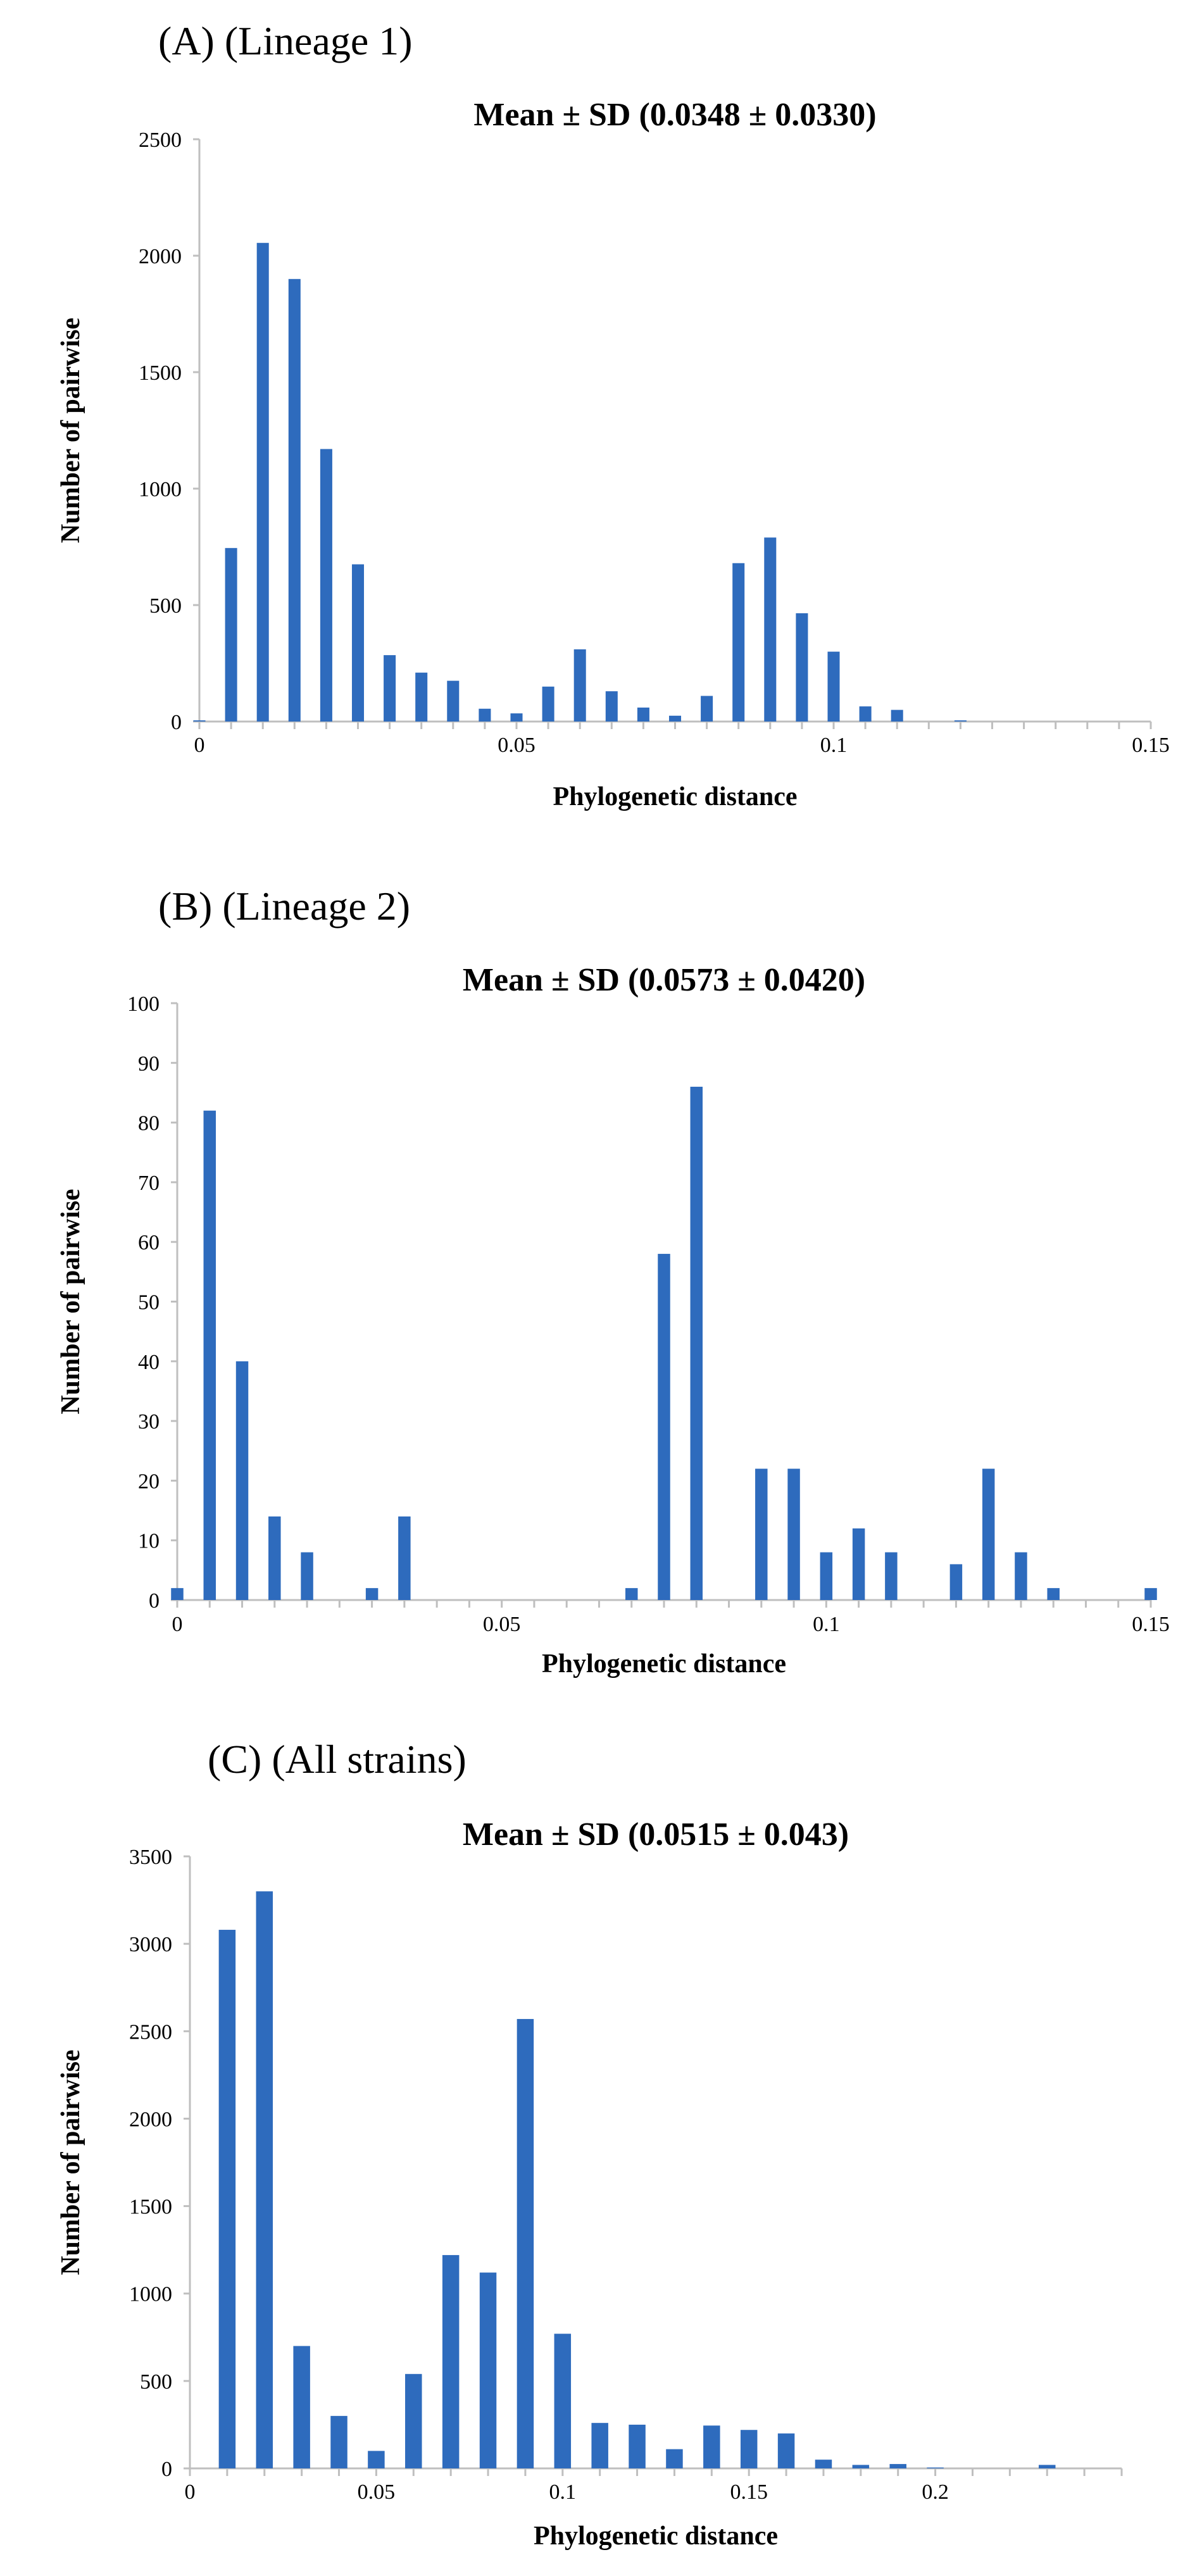 This screenshot has width=1190, height=2576. Describe the element at coordinates (150, 1857) in the screenshot. I see `y-tick-label: 3500` at that location.